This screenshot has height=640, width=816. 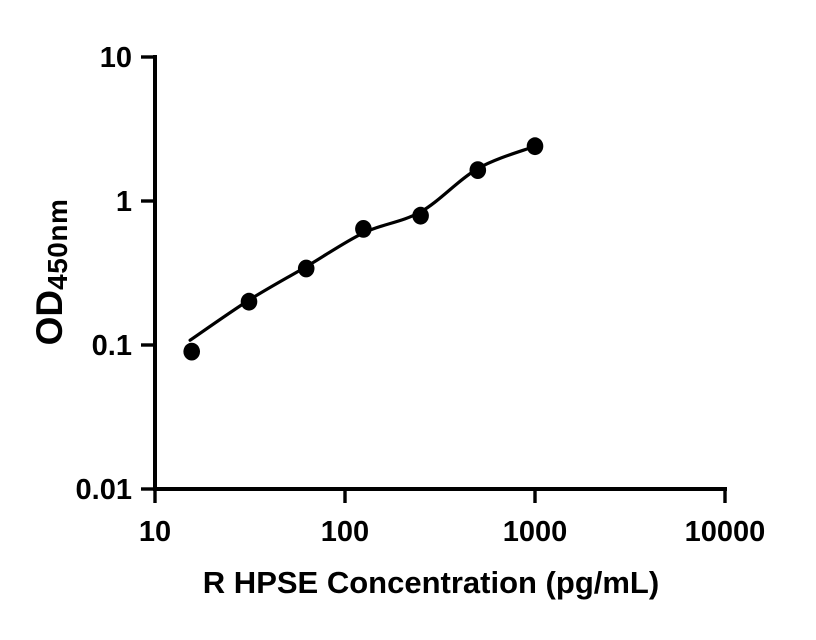 I want to click on y-axis-title: OD450nm, so click(x=51, y=272).